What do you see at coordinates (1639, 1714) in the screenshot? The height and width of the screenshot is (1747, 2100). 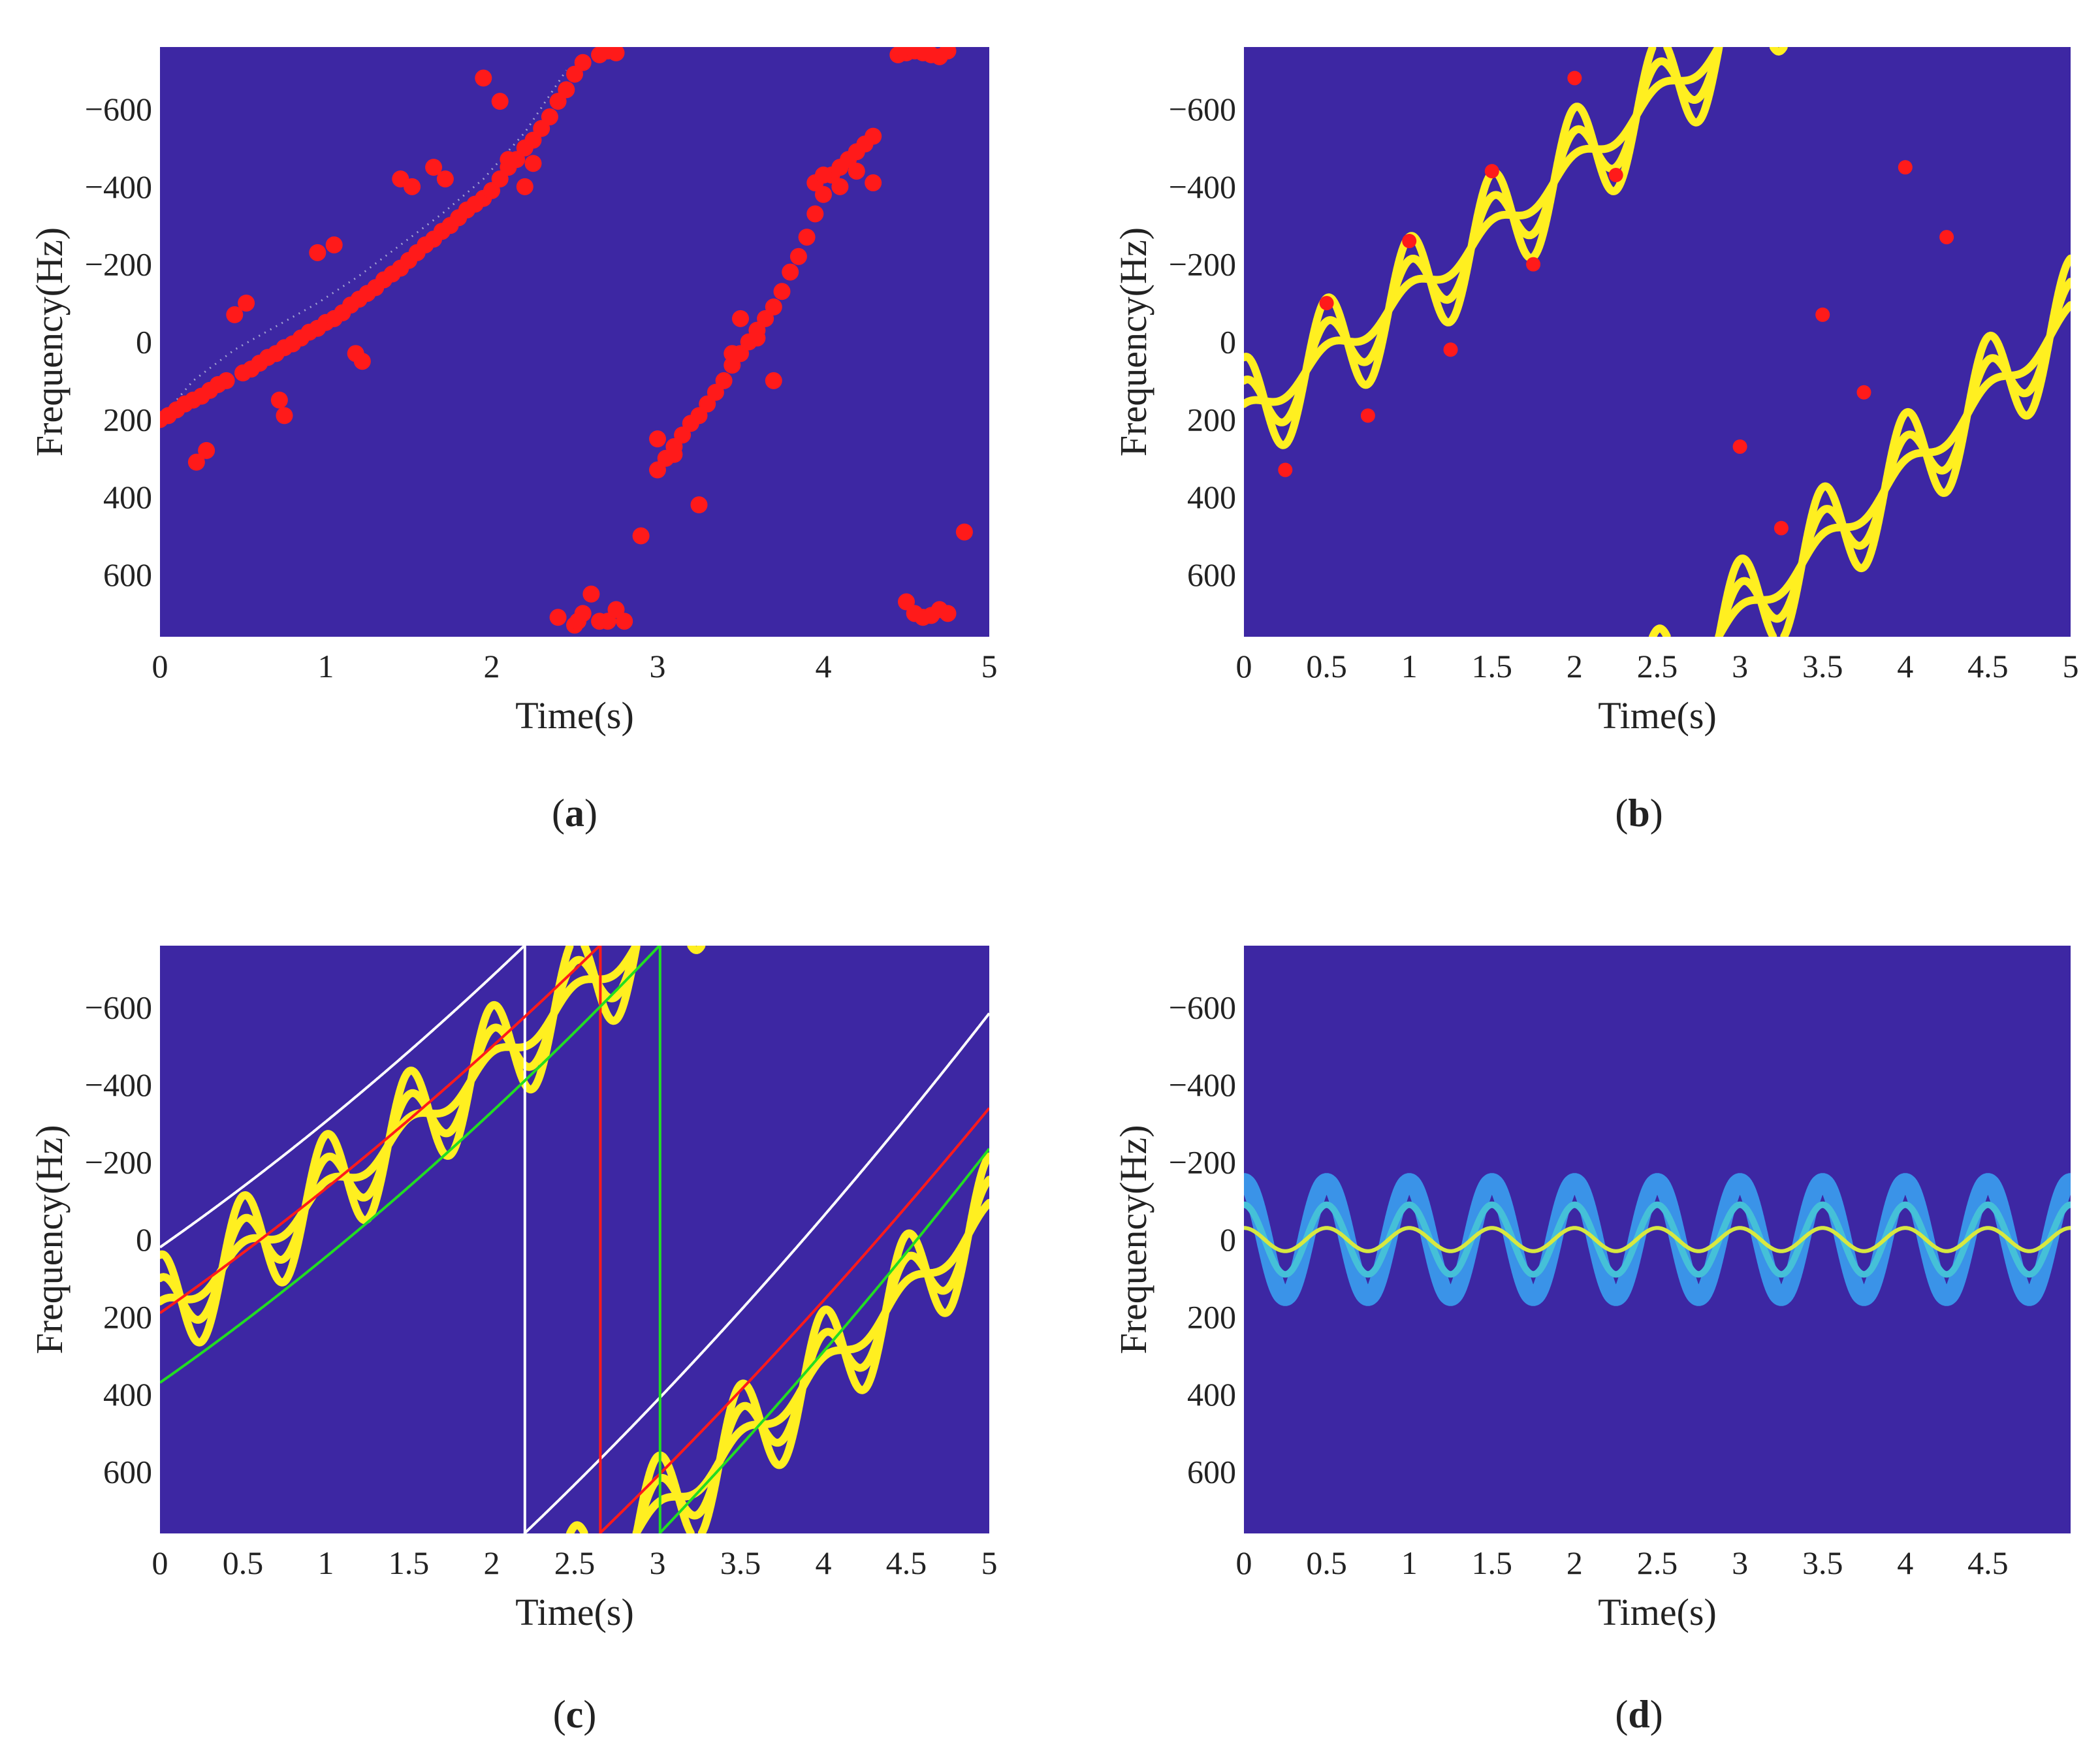 I see `panel-label: (d)` at bounding box center [1639, 1714].